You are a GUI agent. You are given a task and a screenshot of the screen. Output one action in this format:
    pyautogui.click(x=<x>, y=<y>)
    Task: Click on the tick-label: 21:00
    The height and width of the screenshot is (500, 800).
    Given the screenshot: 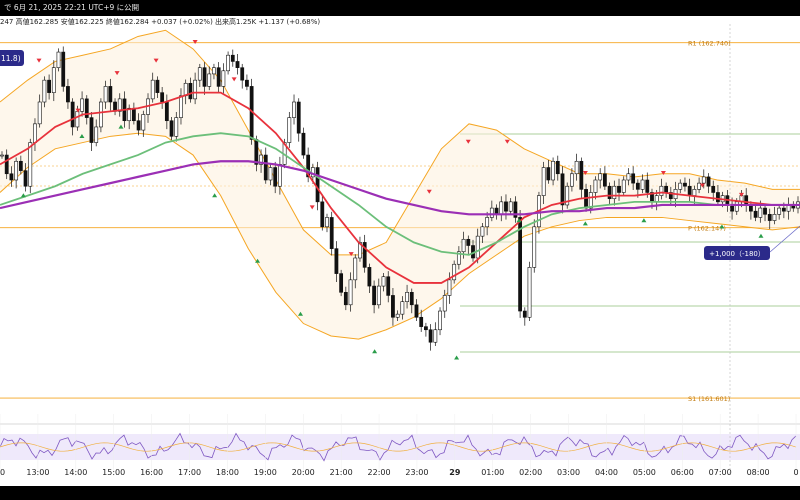 What is the action you would take?
    pyautogui.click(x=341, y=472)
    